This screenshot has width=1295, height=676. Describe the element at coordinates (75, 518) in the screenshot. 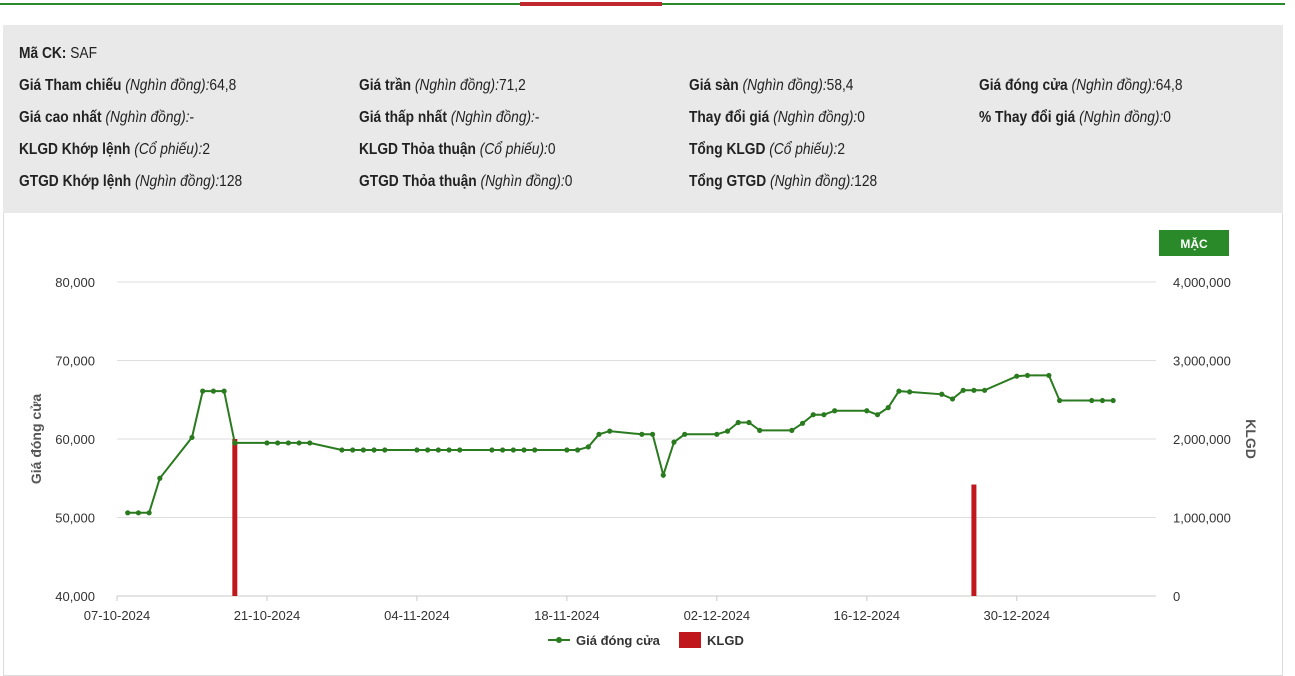

I see `y-tick-label: 50,000` at that location.